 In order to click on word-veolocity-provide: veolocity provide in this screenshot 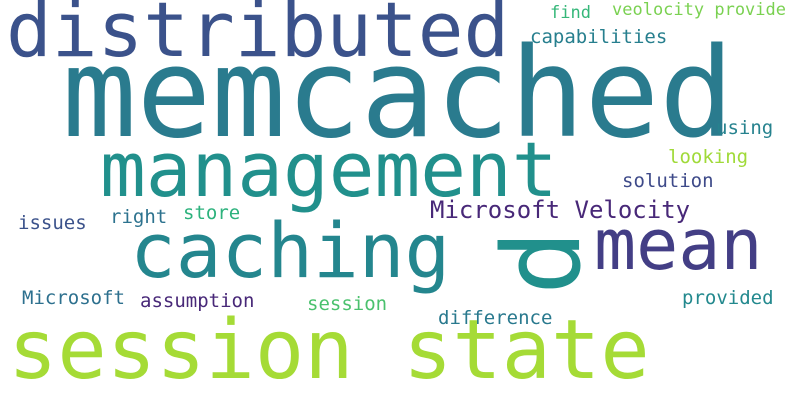, I will do `click(699, 10)`.